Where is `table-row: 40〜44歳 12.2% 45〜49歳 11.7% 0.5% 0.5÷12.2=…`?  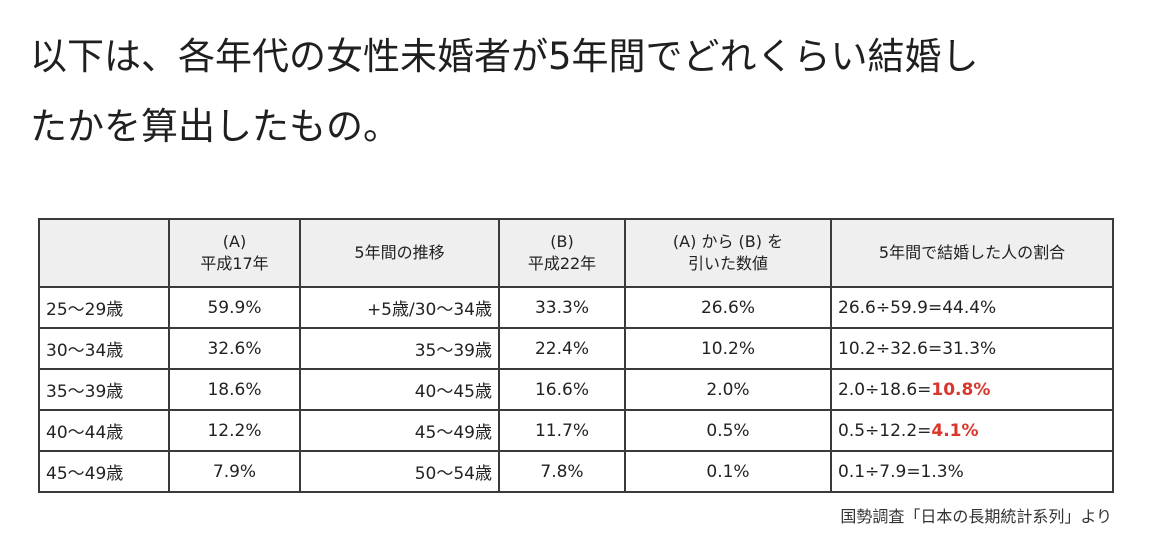 table-row: 40〜44歳 12.2% 45〜49歳 11.7% 0.5% 0.5÷12.2=… is located at coordinates (576, 430).